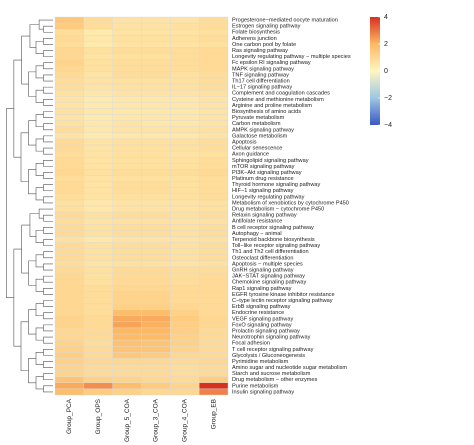 Image resolution: width=474 pixels, height=445 pixels. Describe the element at coordinates (388, 125) in the screenshot. I see `colorbar-tick-label: −4` at that location.